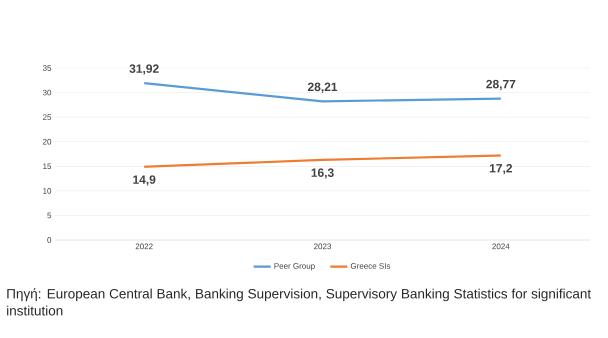 The height and width of the screenshot is (338, 608). I want to click on y-tick-label: 30, so click(47, 93).